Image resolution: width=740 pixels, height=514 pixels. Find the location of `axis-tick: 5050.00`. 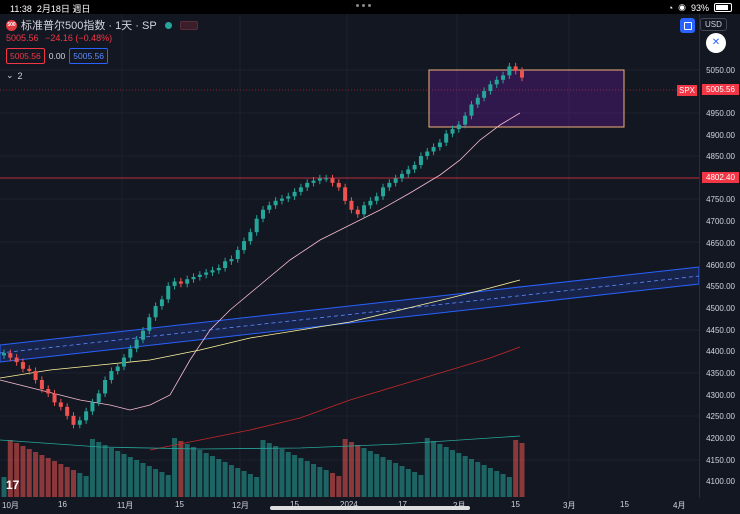

axis-tick: 5050.00 is located at coordinates (720, 70).